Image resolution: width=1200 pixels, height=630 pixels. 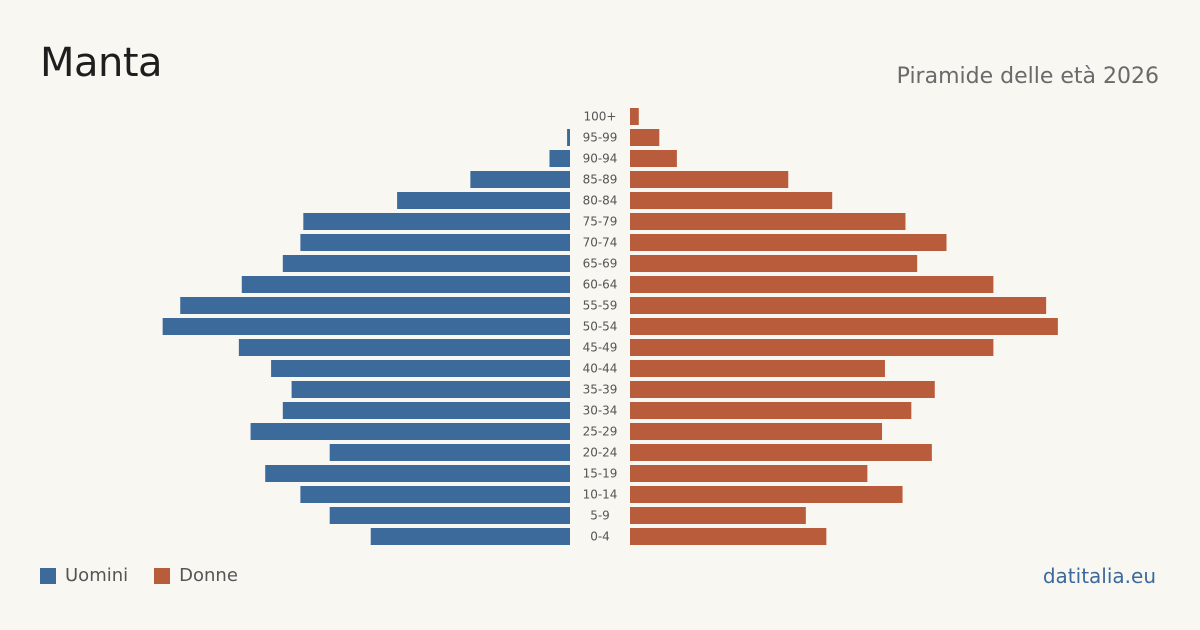 I want to click on bar-women-100plus, so click(x=634, y=116).